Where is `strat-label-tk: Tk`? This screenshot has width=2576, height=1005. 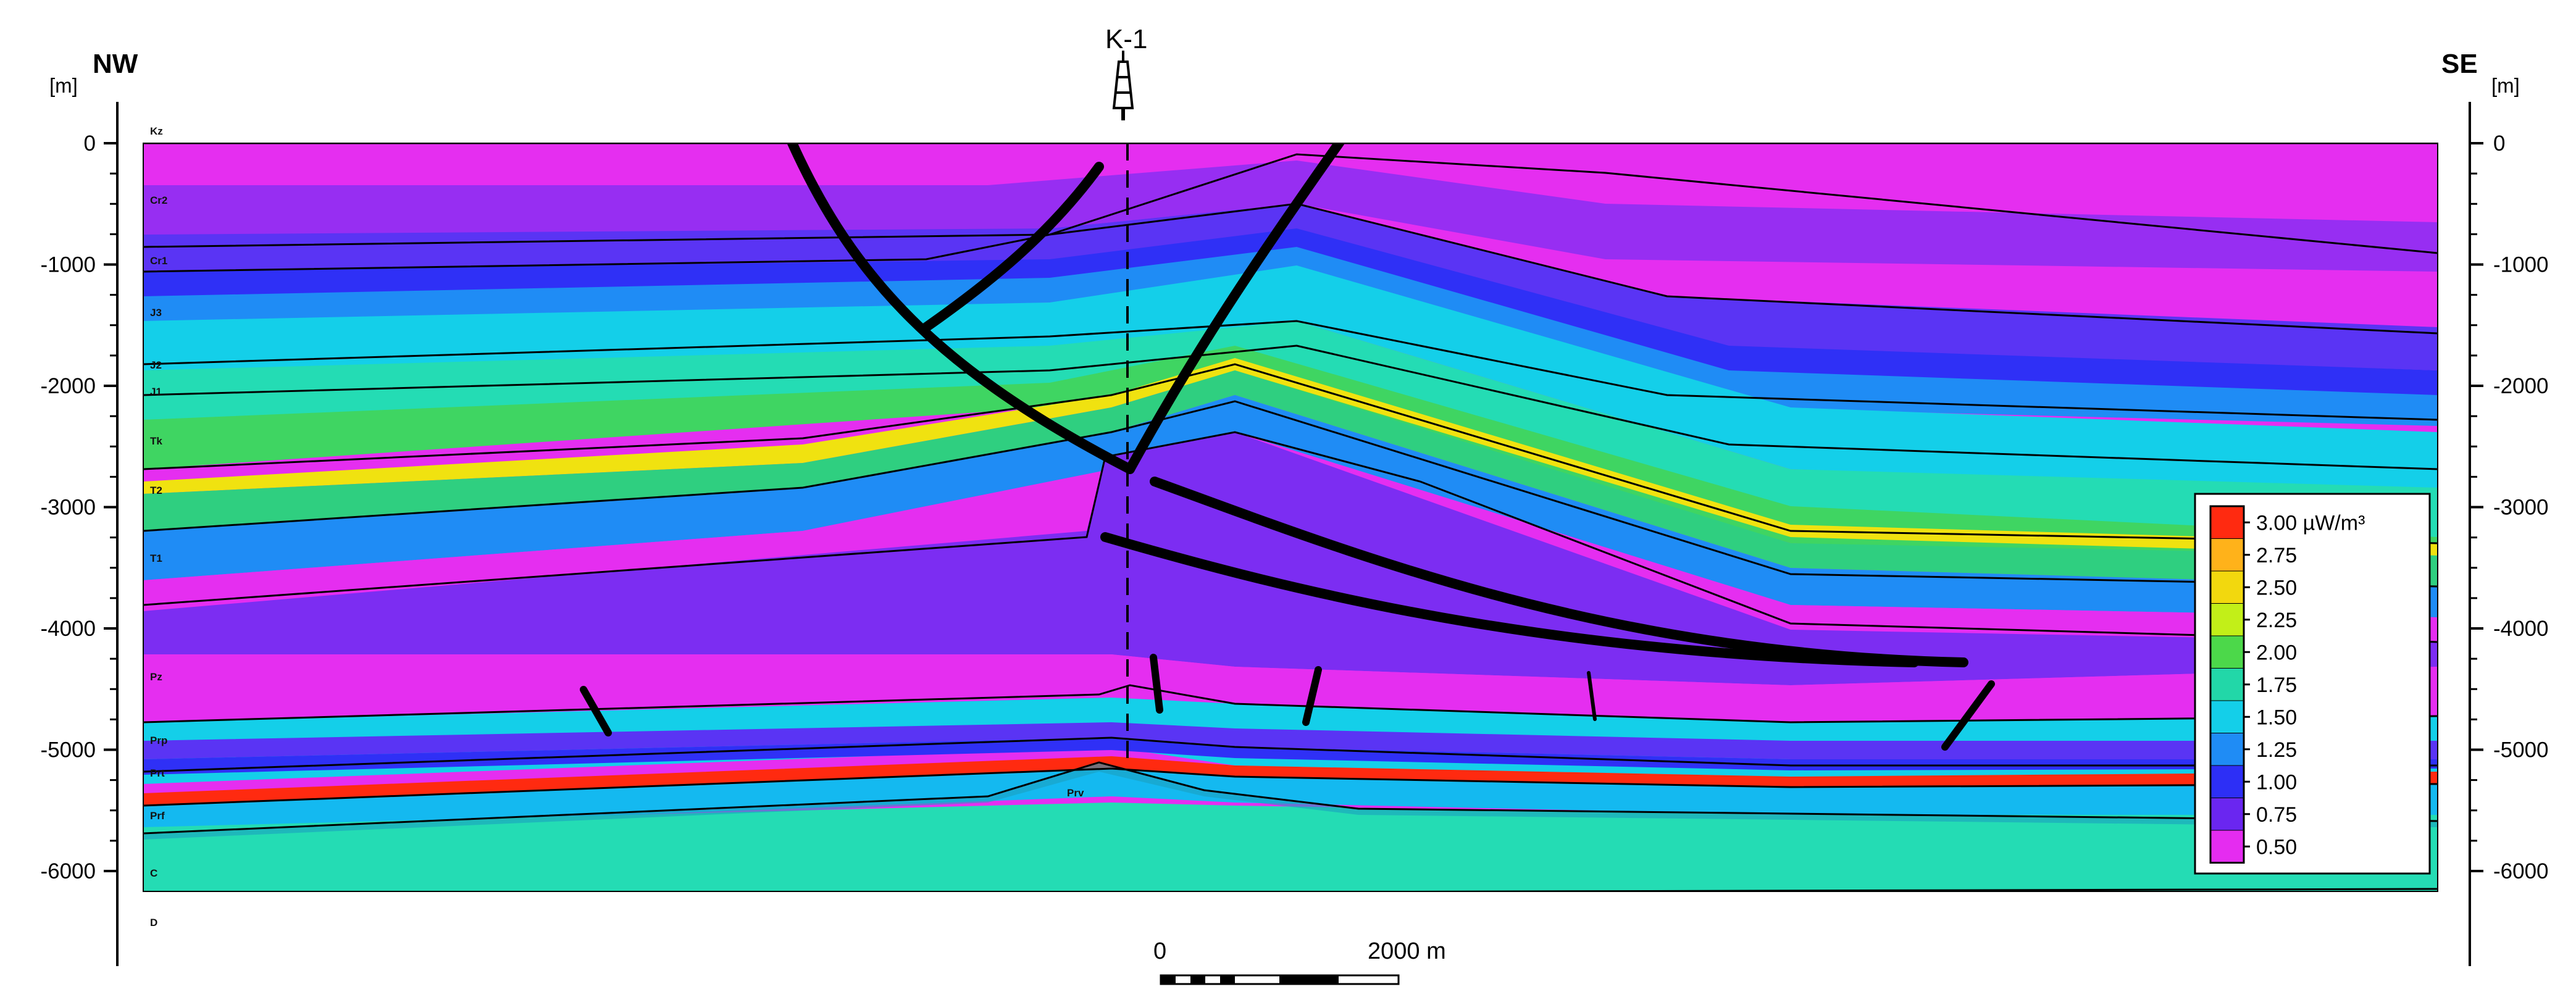
strat-label-tk: Tk is located at coordinates (156, 441).